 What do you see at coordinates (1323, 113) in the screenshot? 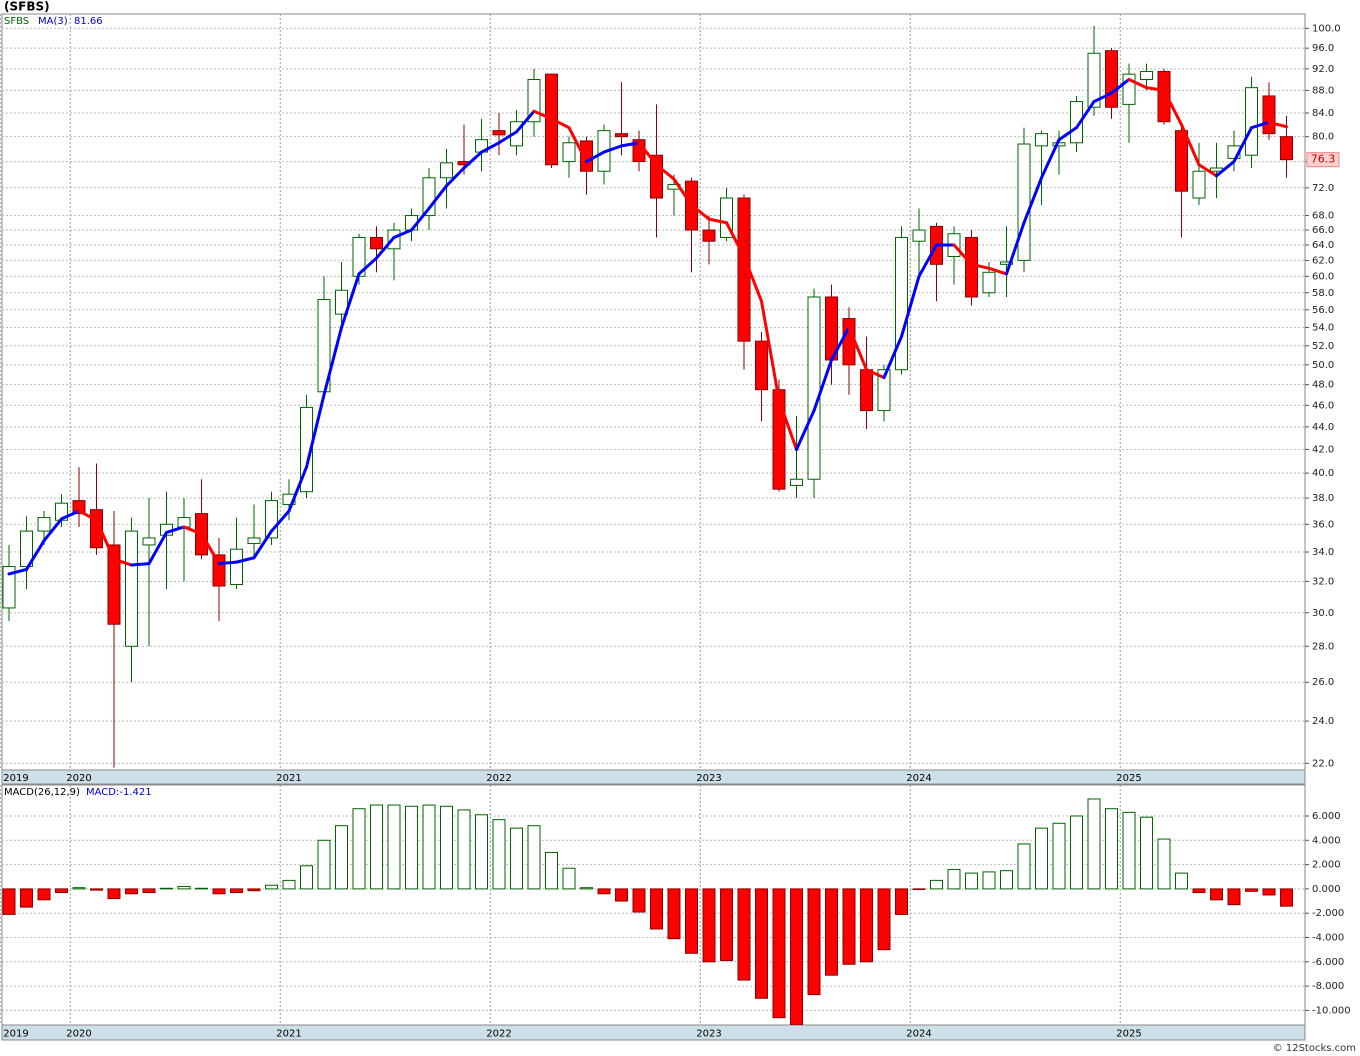
I see `y-tick-label: 84.0` at bounding box center [1323, 113].